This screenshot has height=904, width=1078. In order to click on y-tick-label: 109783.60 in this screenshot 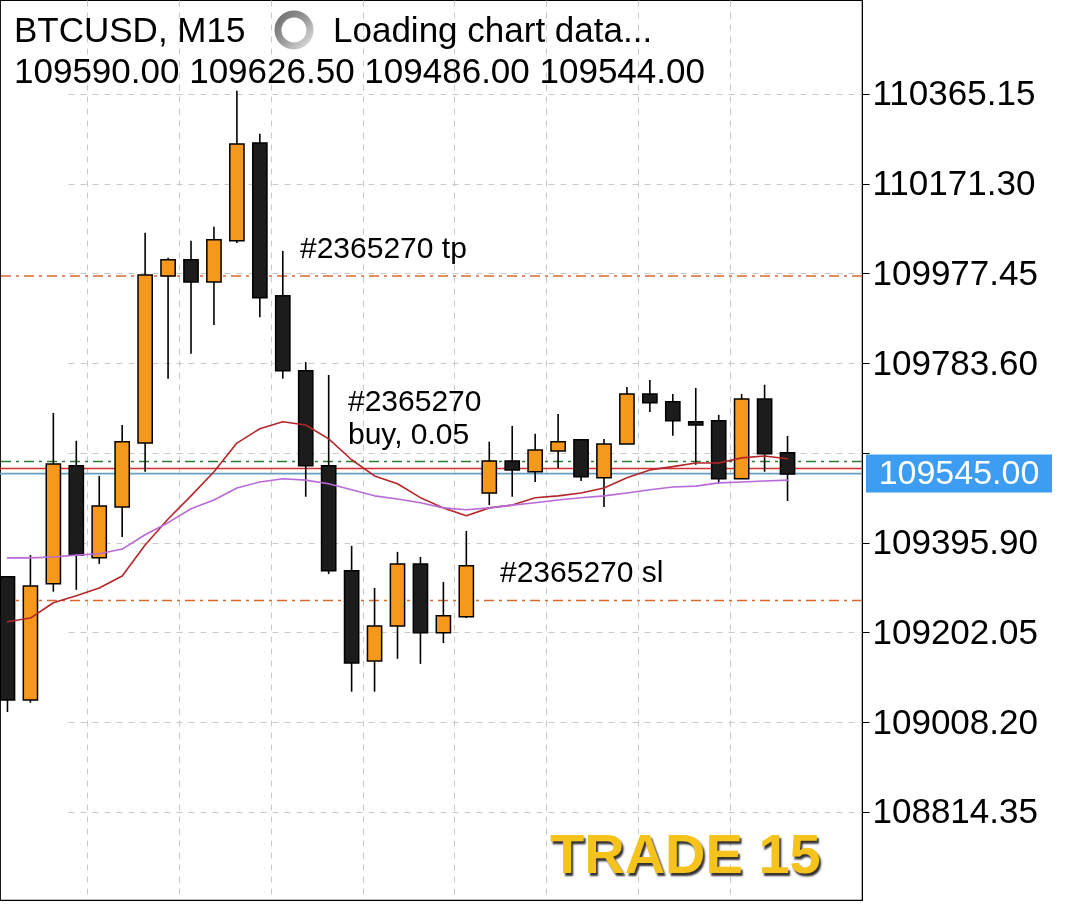, I will do `click(955, 362)`.